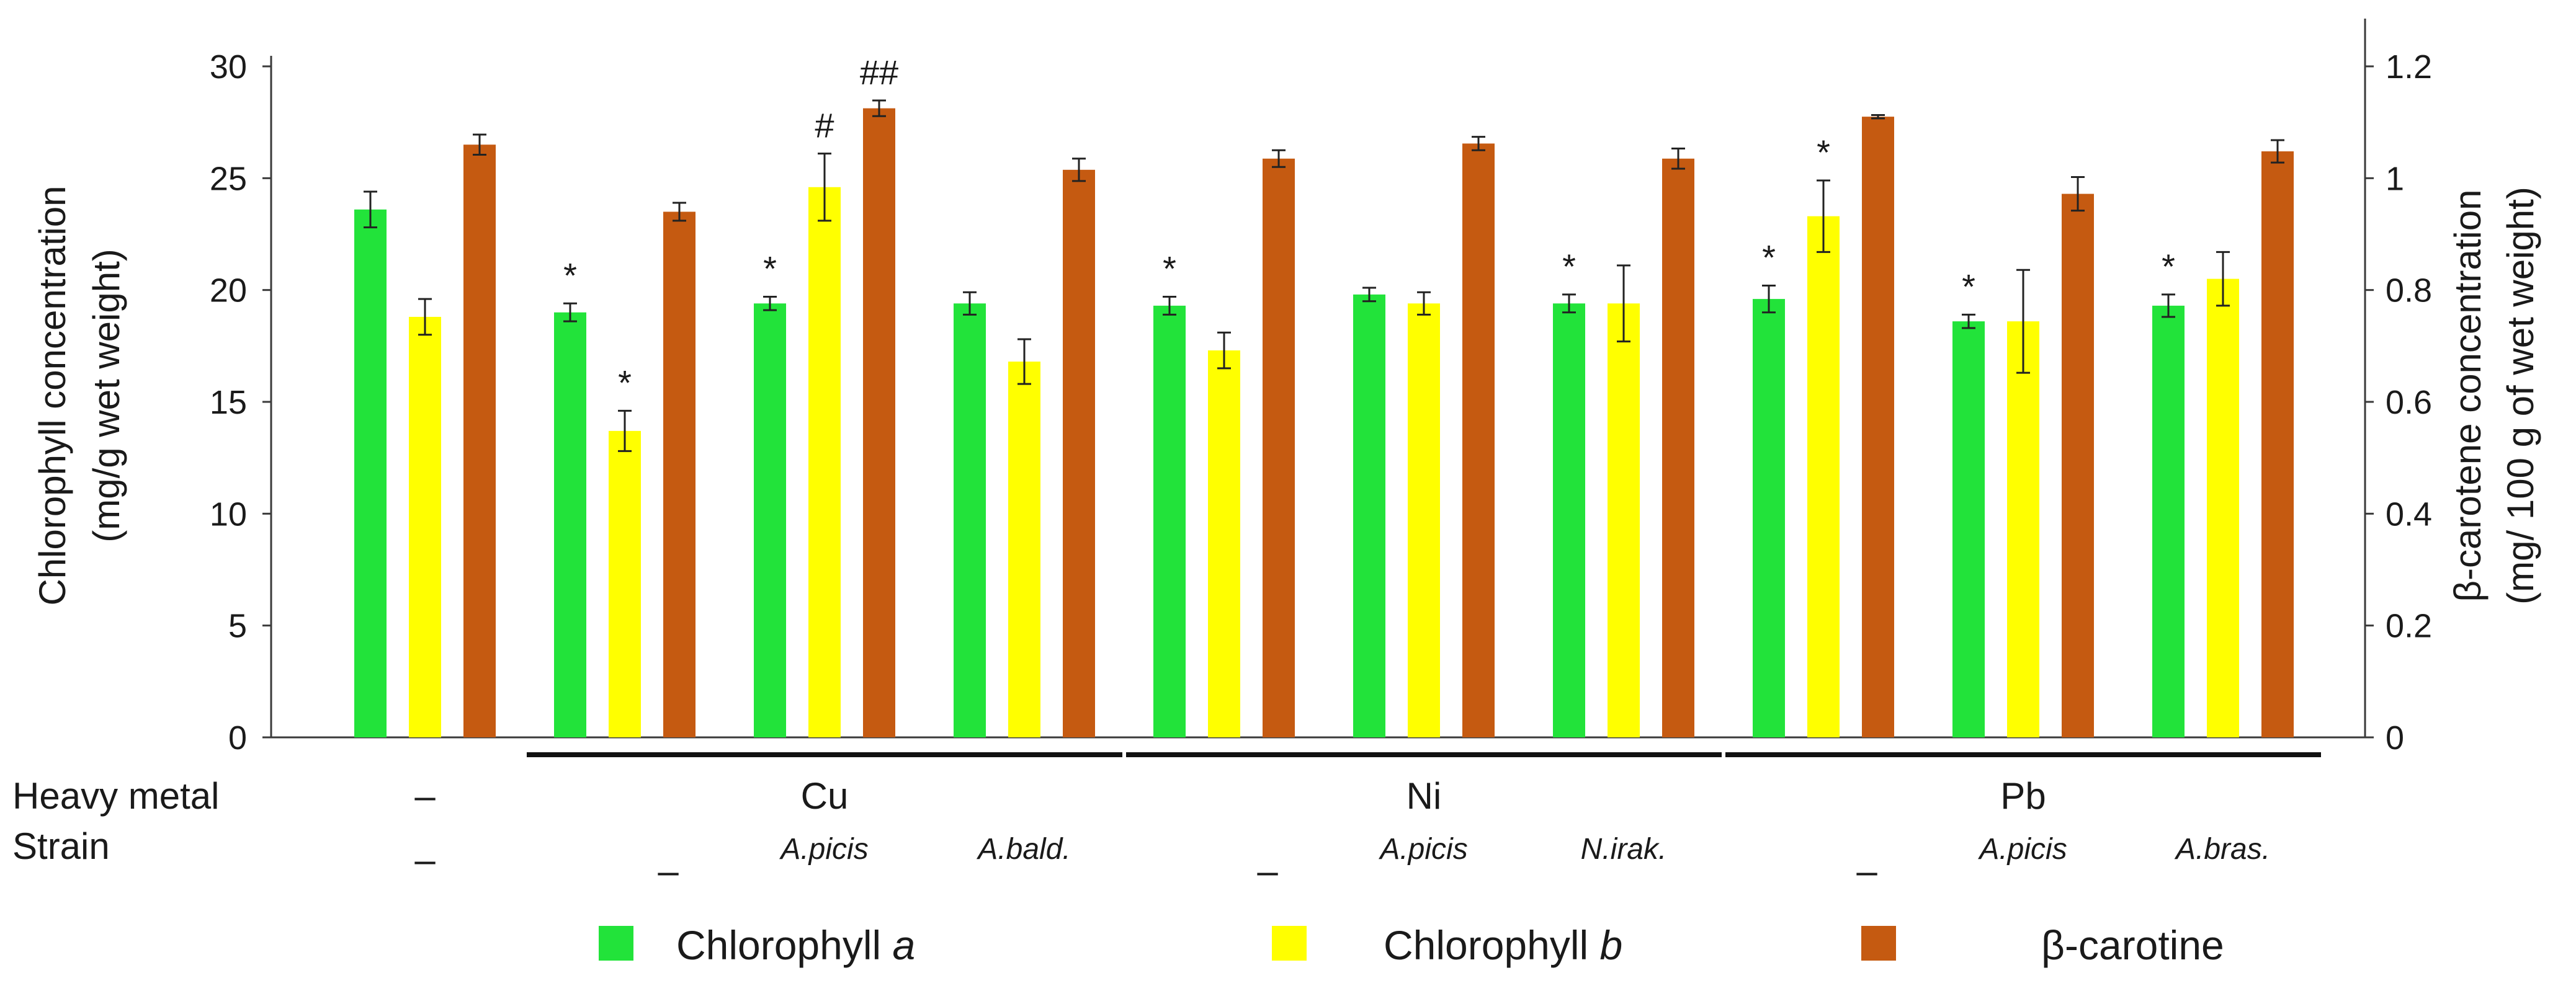 This screenshot has height=991, width=2576. What do you see at coordinates (1624, 849) in the screenshot?
I see `strain-label: N.irak.` at bounding box center [1624, 849].